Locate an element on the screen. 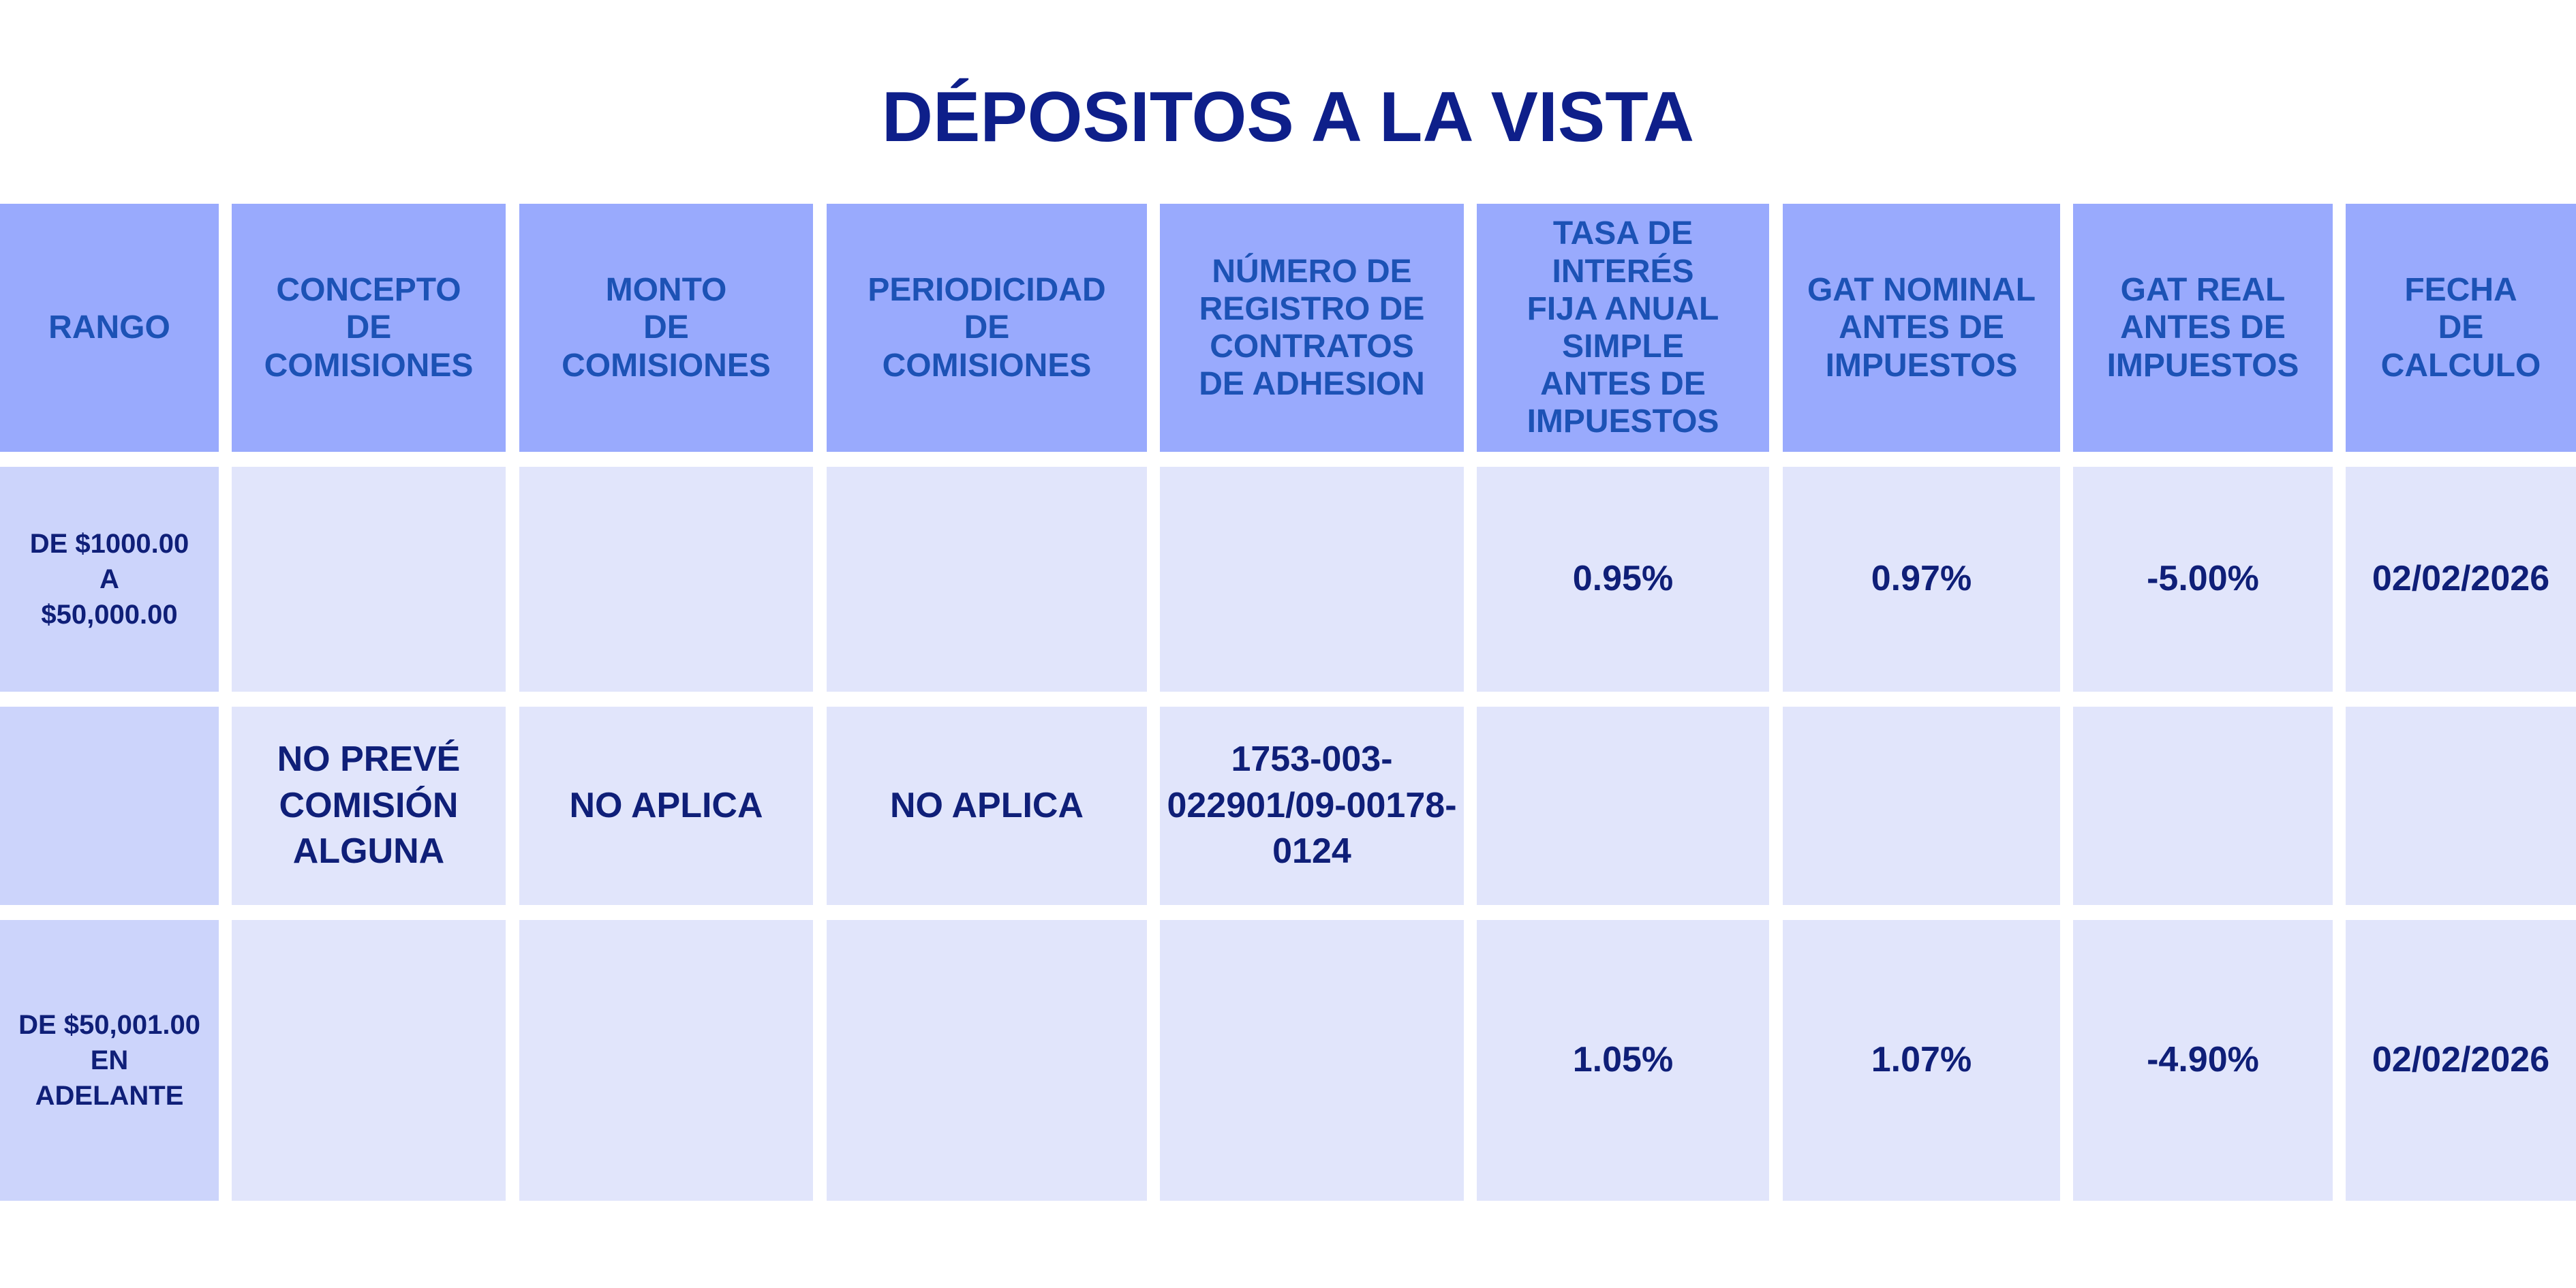 The image size is (2576, 1288). cell-text: MONTO DE COMISIONES is located at coordinates (666, 328).